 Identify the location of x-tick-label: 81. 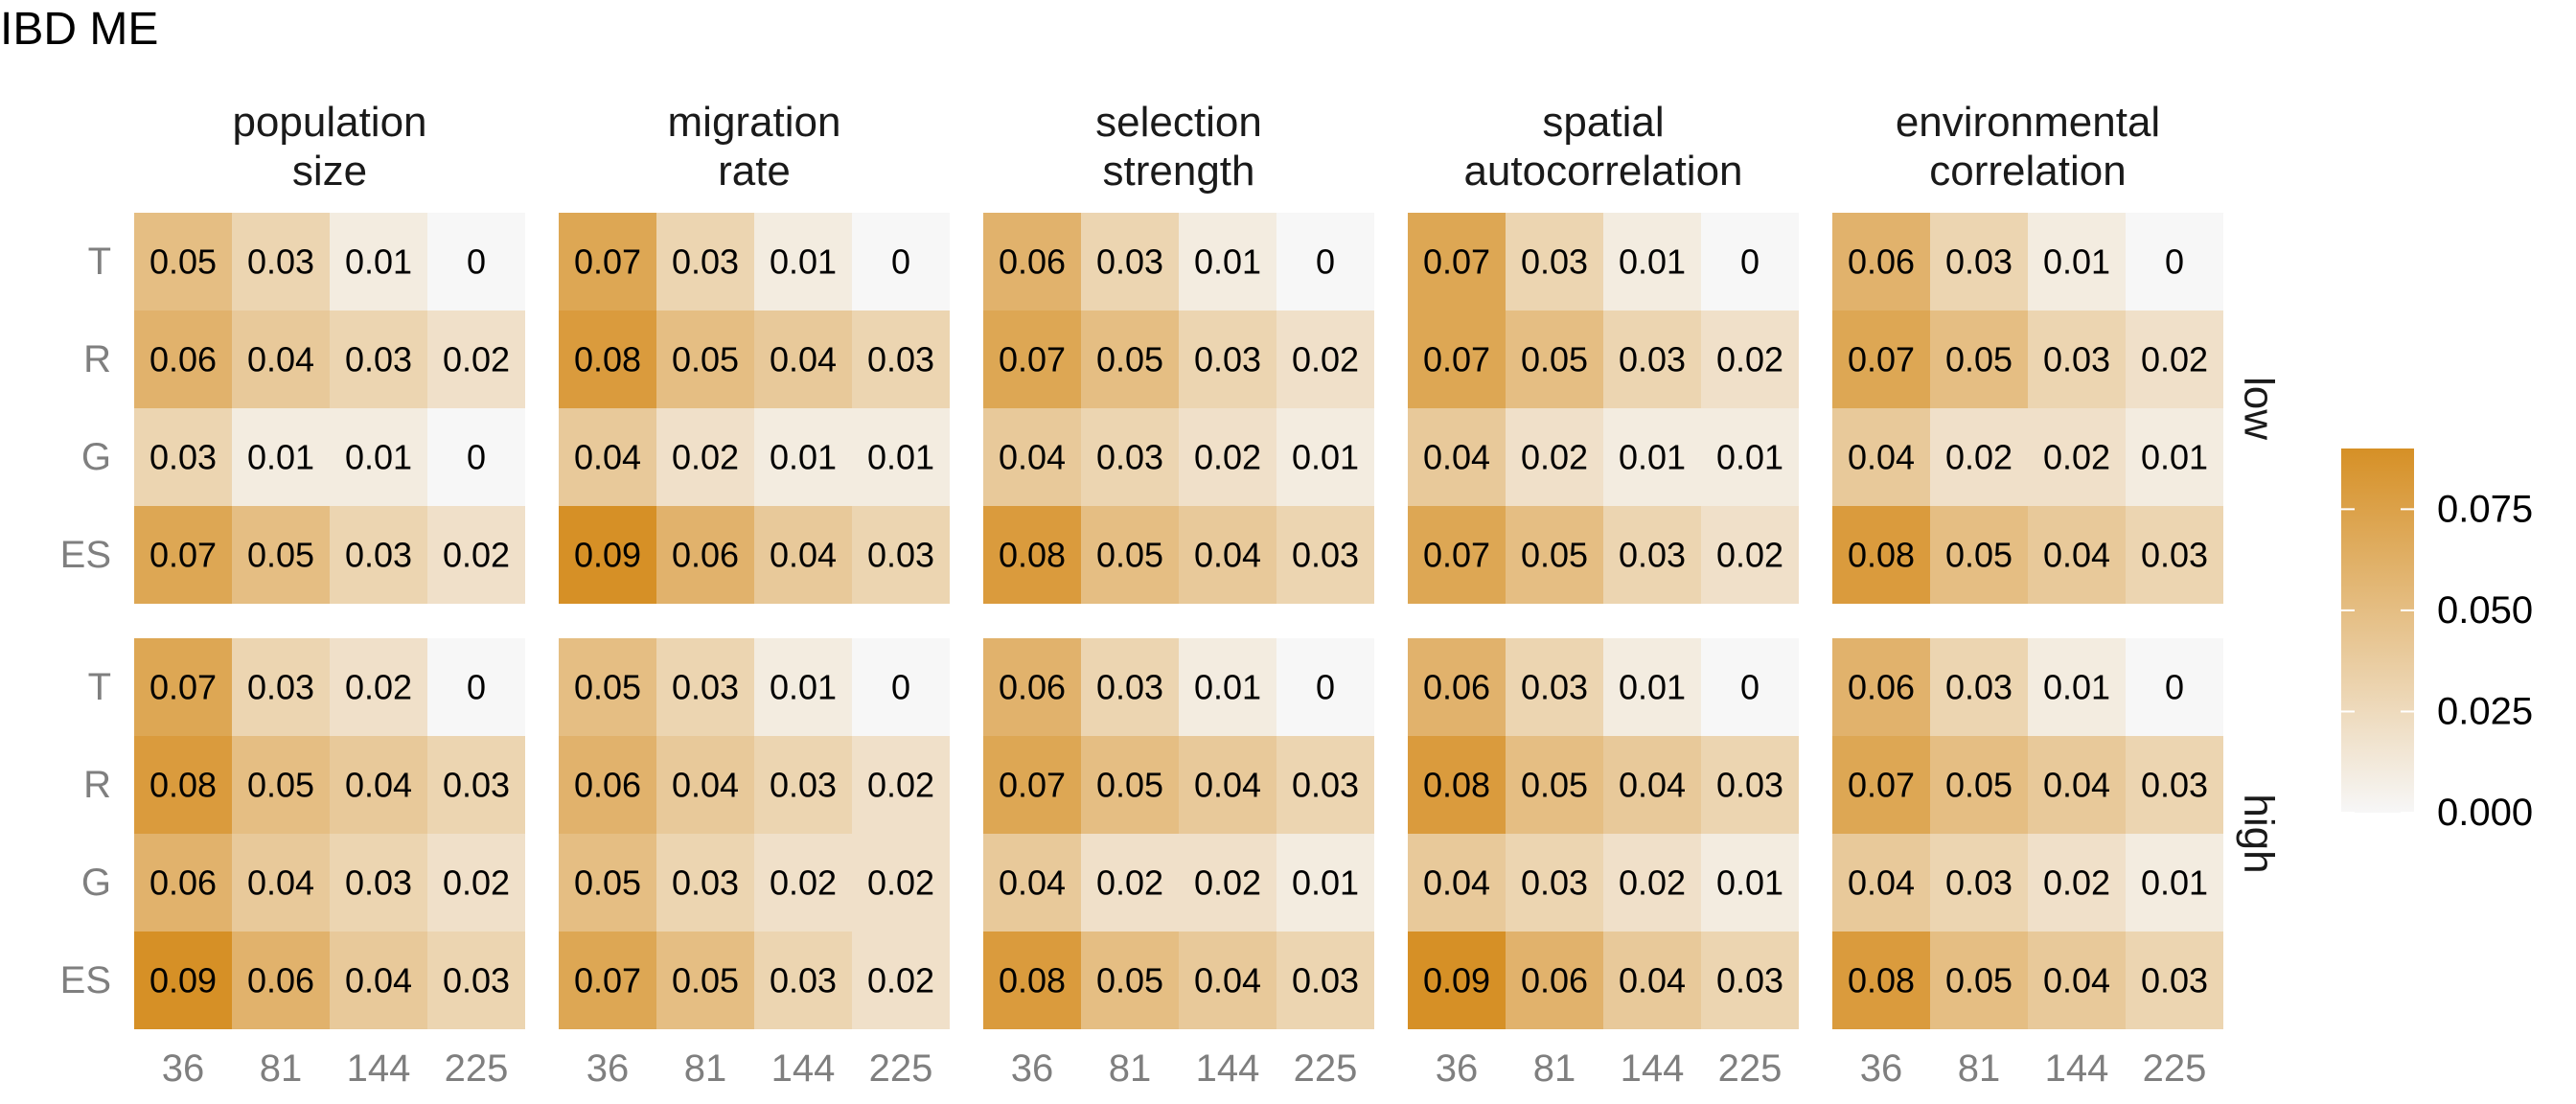
(1554, 1068).